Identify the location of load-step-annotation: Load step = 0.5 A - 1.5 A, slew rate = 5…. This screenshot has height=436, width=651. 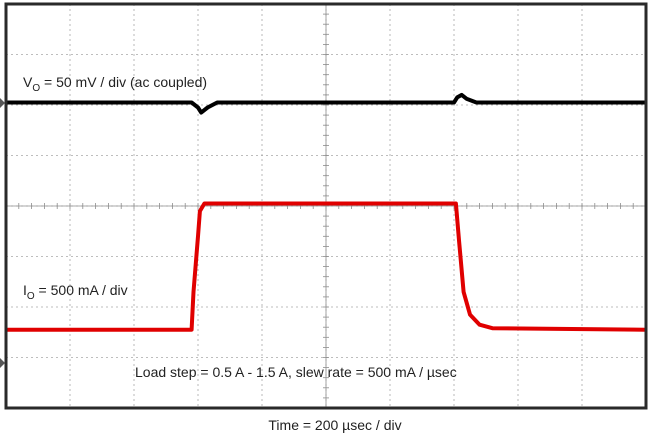
(296, 372).